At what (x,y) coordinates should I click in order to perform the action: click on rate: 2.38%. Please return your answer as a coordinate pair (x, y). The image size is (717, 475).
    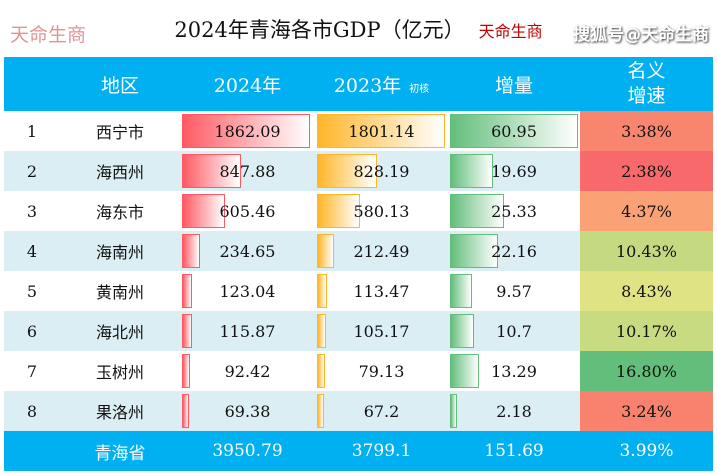
    Looking at the image, I should click on (646, 171).